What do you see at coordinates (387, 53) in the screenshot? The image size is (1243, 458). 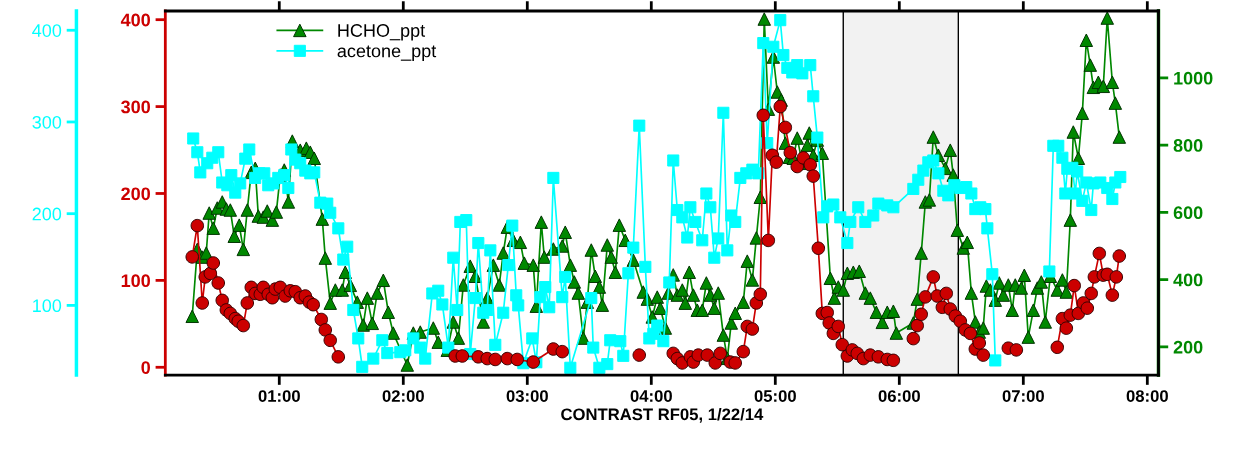 I see `legend-label: acetone_ppt` at bounding box center [387, 53].